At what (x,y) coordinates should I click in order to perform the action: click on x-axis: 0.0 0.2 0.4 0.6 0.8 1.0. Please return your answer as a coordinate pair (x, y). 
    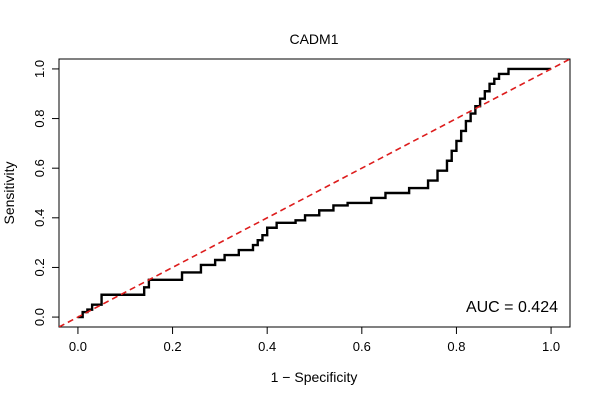
    Looking at the image, I should click on (314, 340).